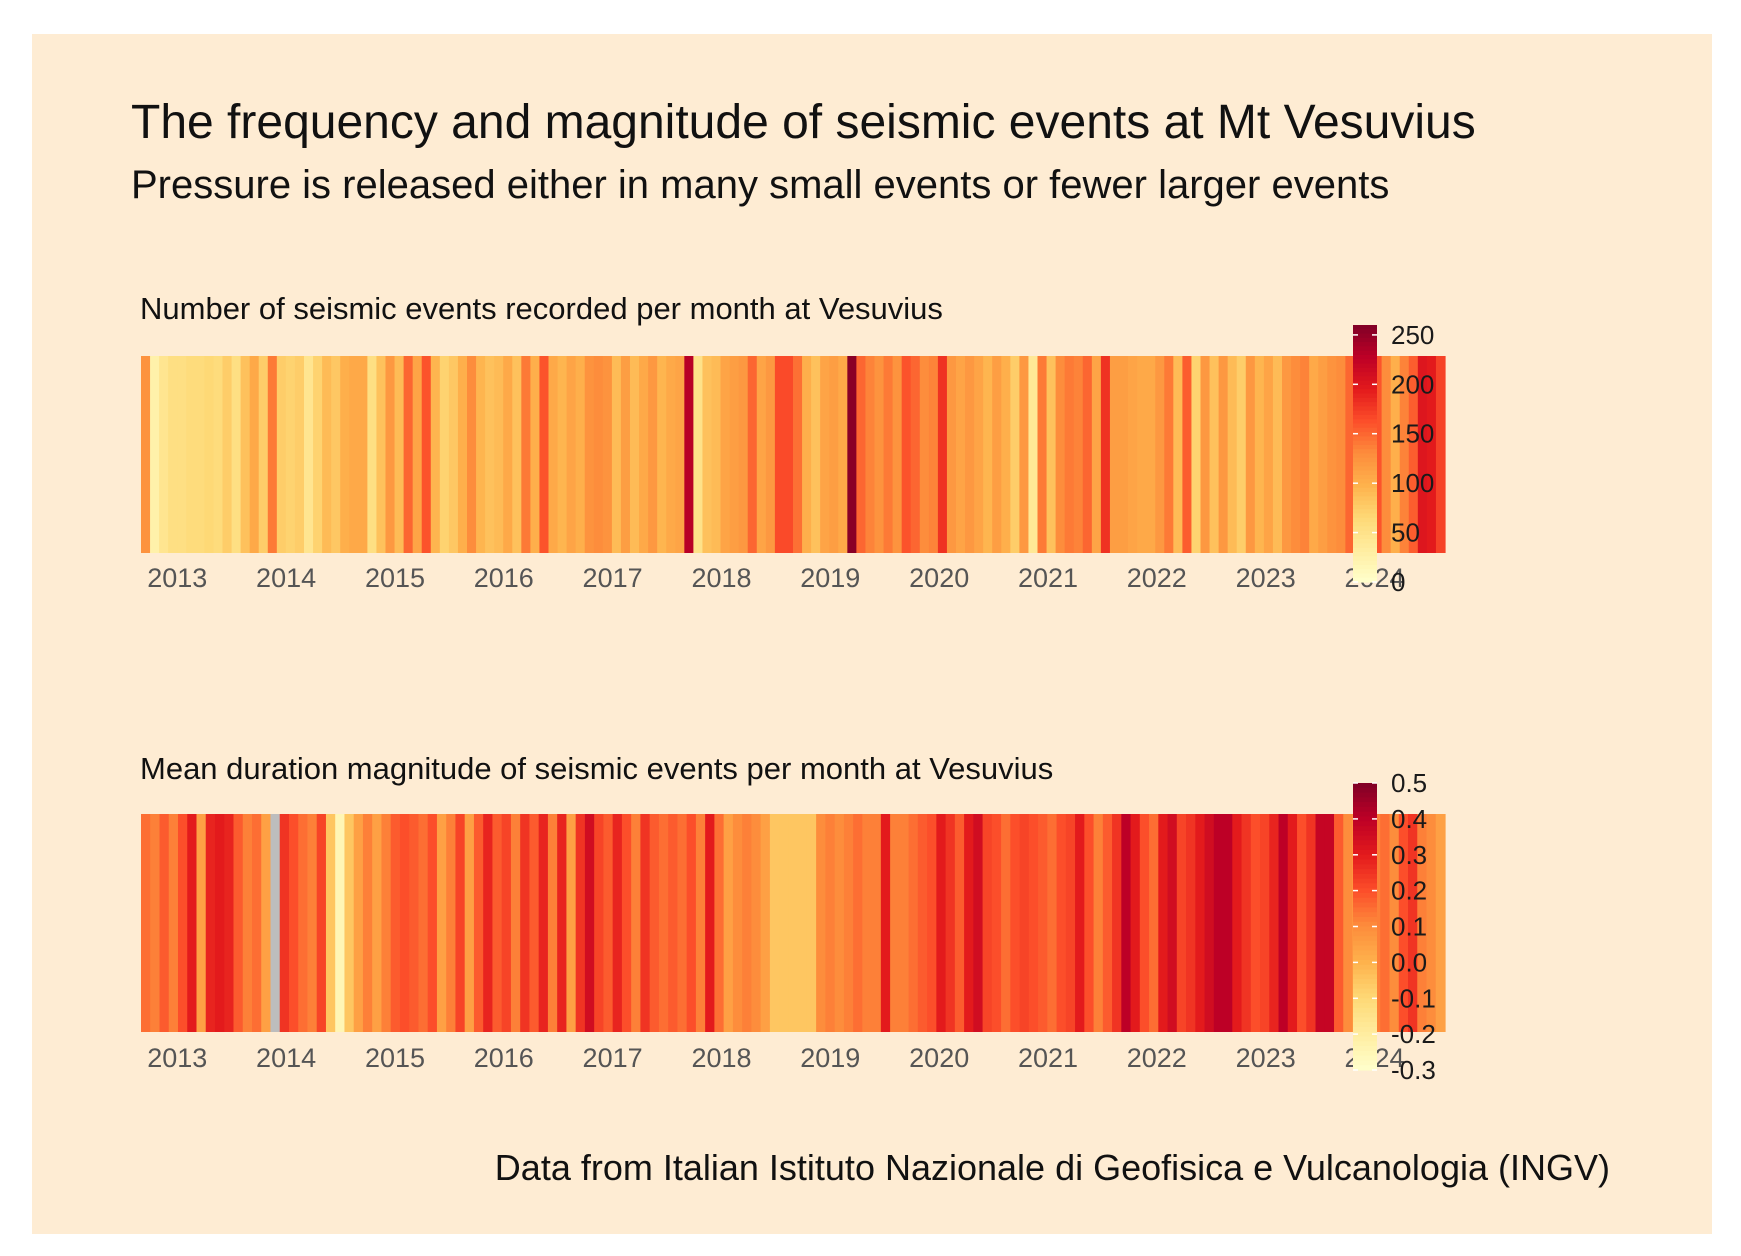 The image size is (1741, 1256). What do you see at coordinates (286, 1058) in the screenshot?
I see `x-tick-label: 2014` at bounding box center [286, 1058].